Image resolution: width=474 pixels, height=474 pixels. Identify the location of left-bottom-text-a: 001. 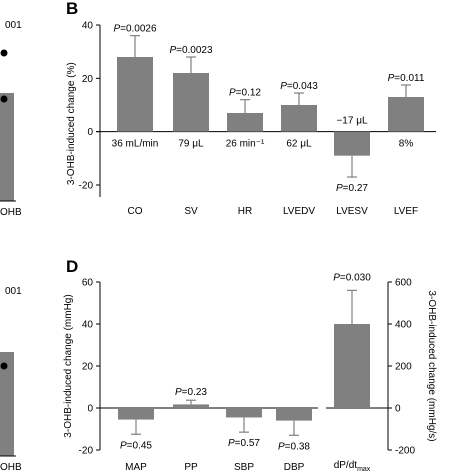
(13, 291).